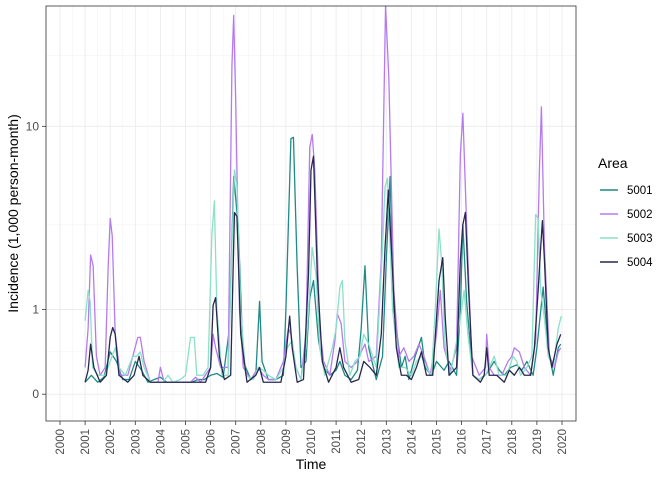  I want to click on x-tick-label: 2015, so click(438, 442).